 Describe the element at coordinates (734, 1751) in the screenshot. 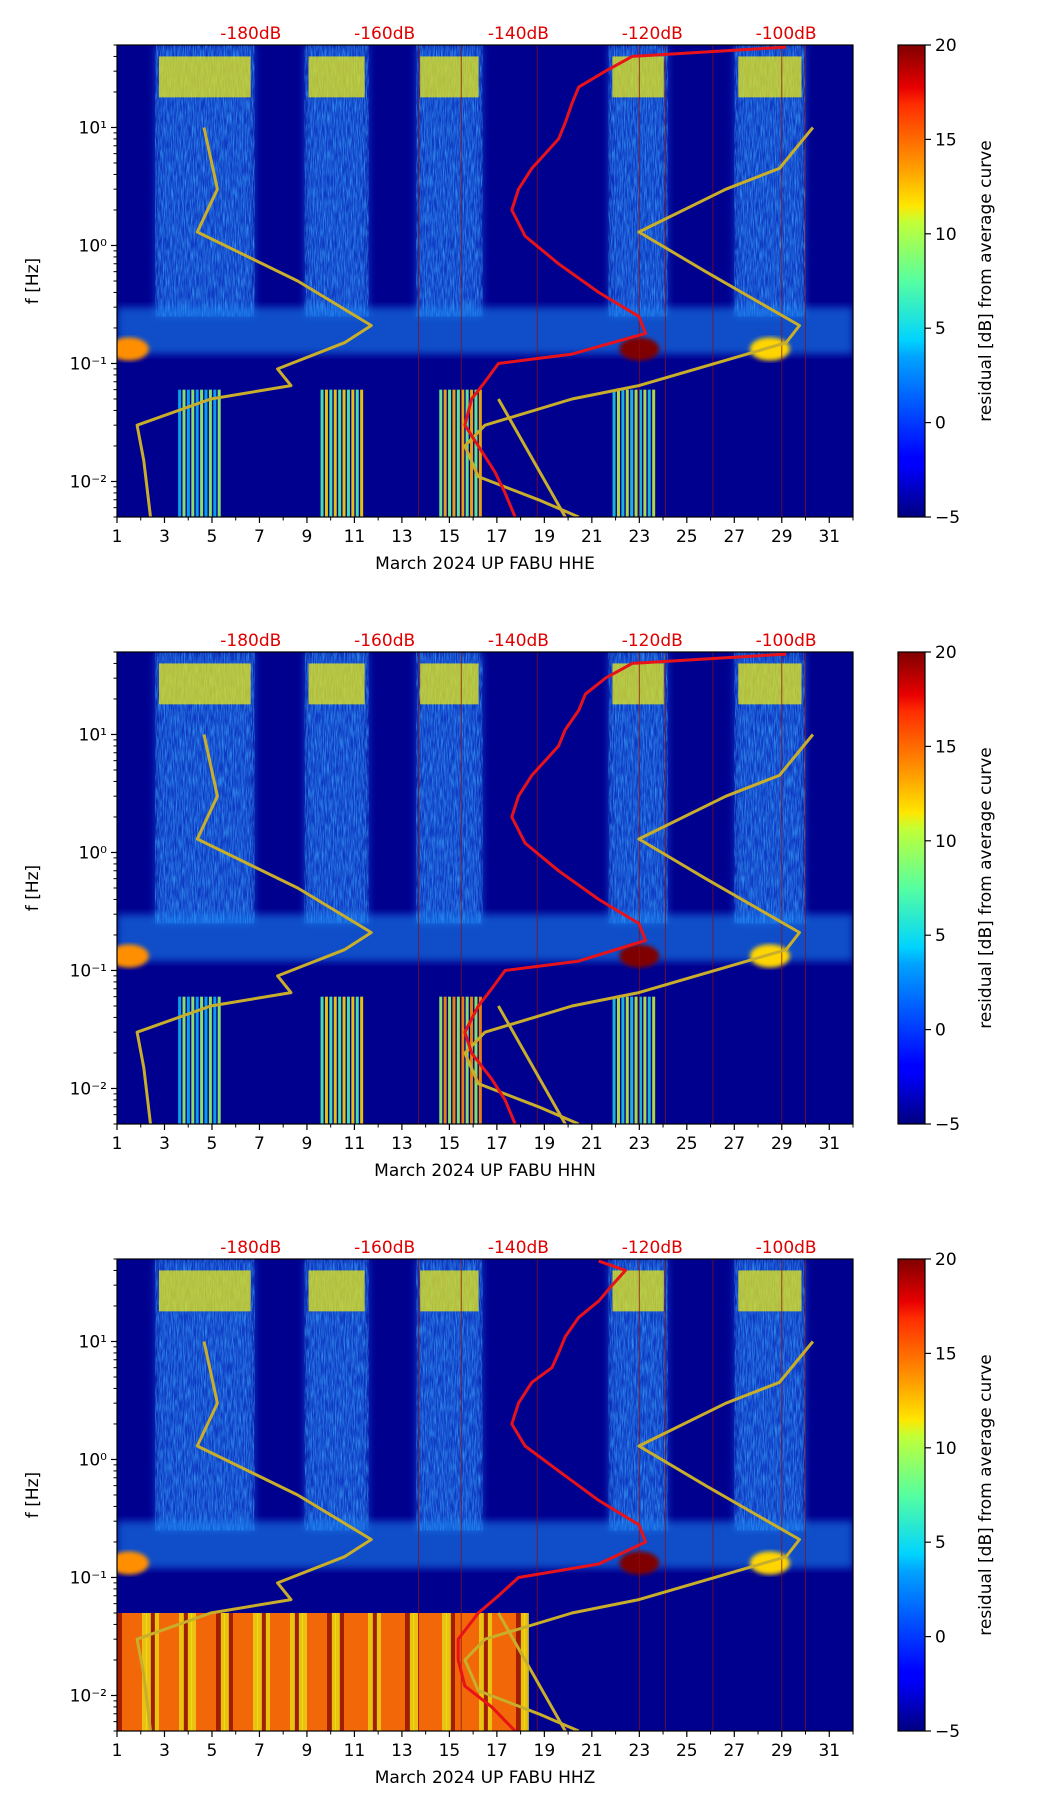

I see `x-tick-label: 27` at that location.